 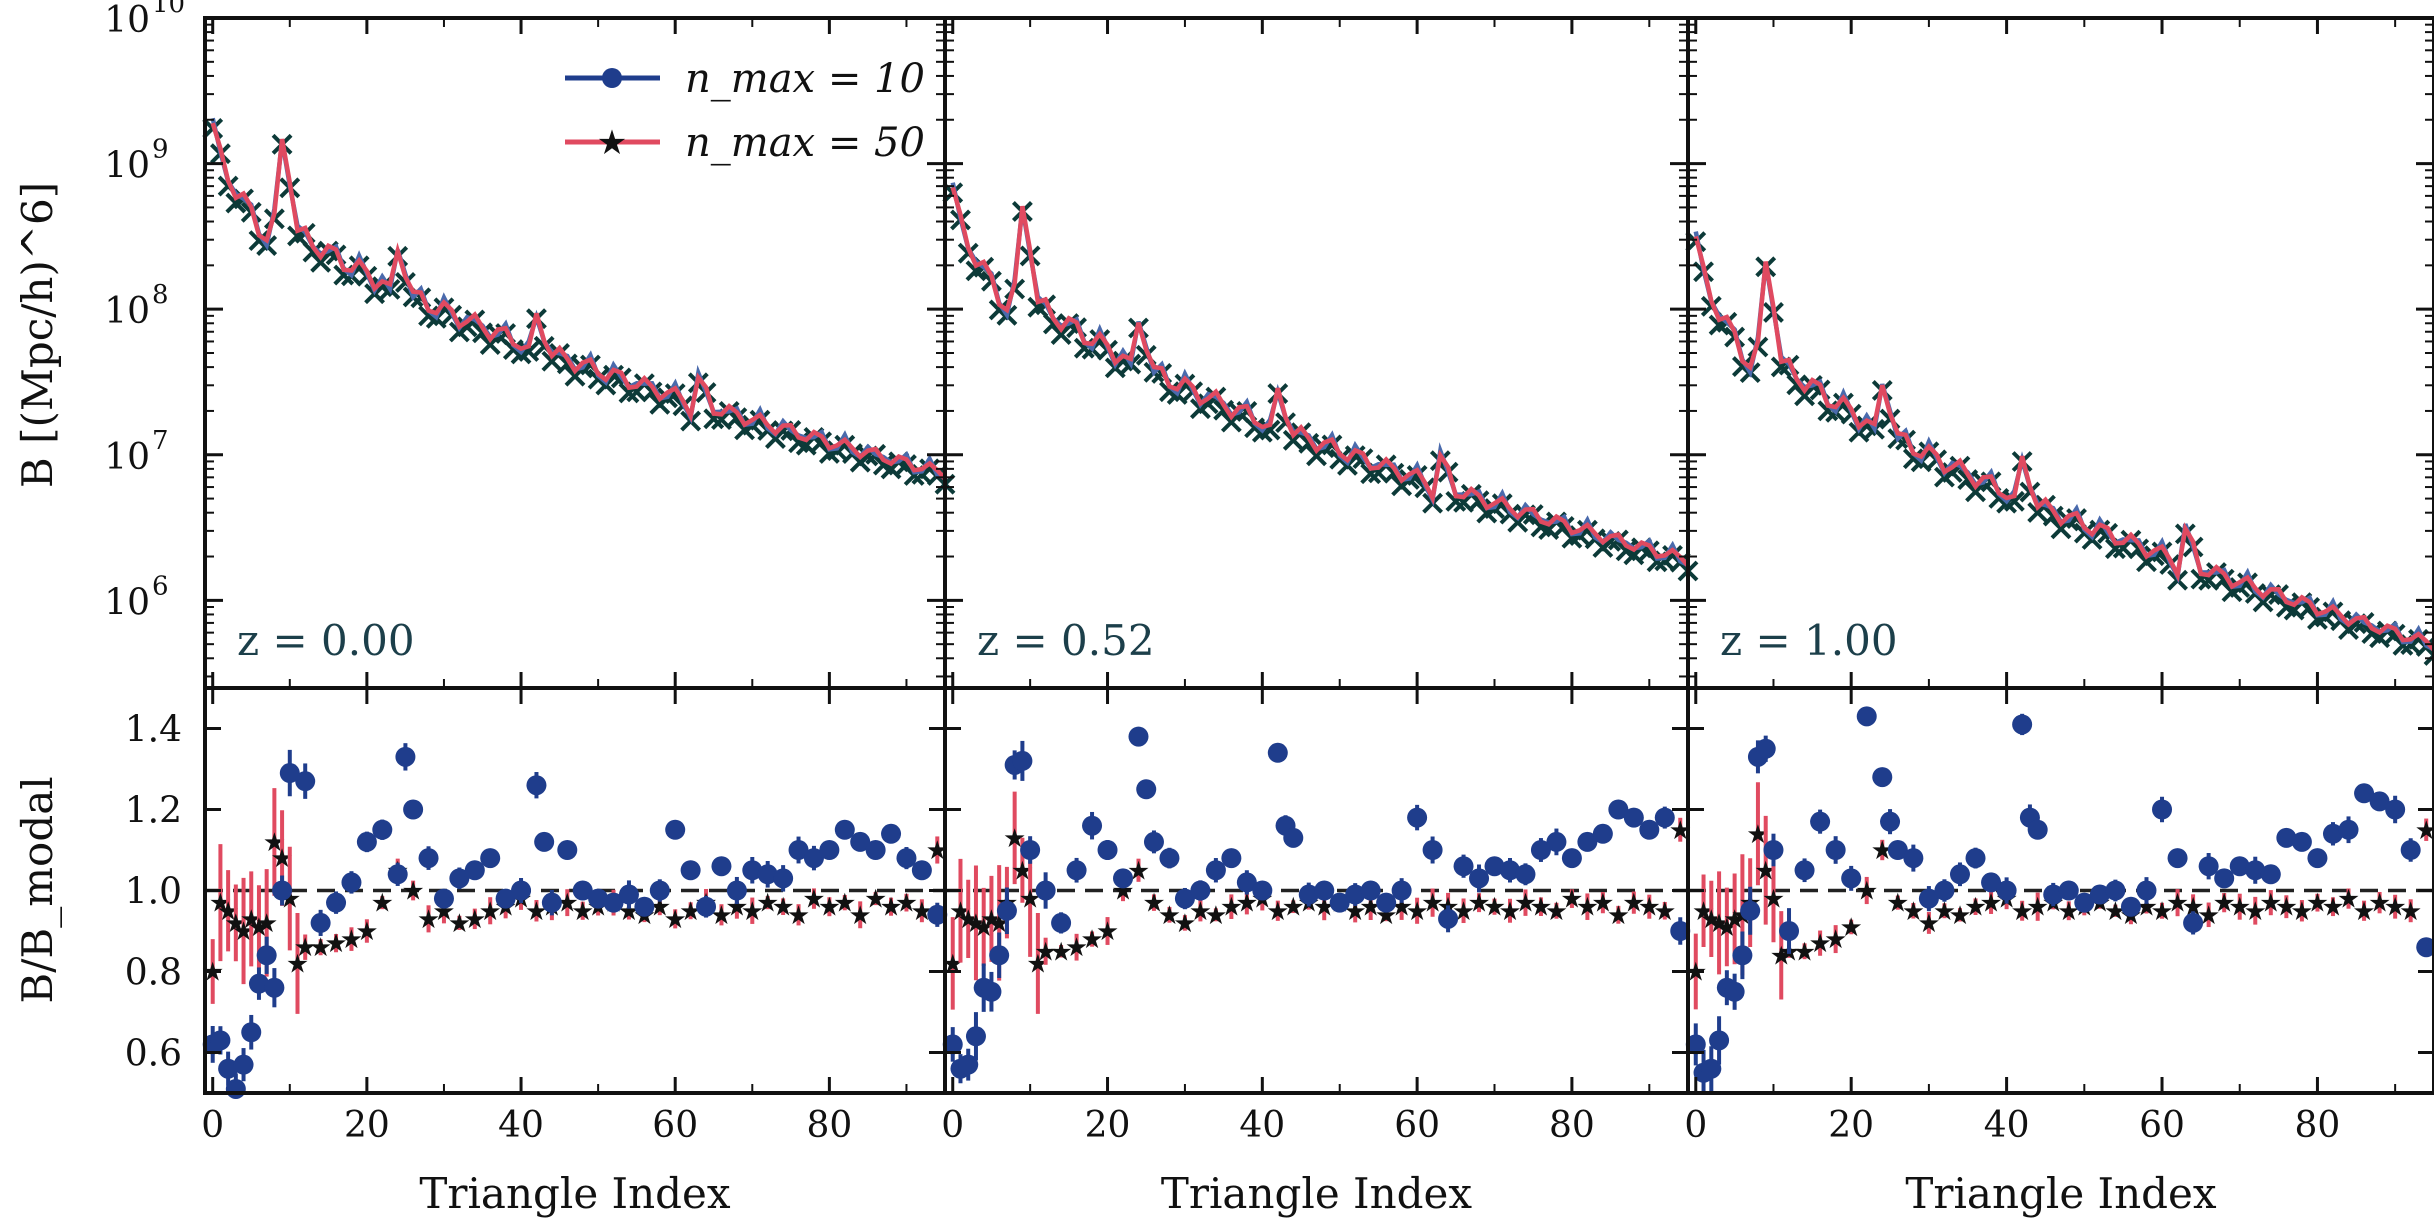 What do you see at coordinates (168, 9) in the screenshot?
I see `y-tick-label-exponent: 10` at bounding box center [168, 9].